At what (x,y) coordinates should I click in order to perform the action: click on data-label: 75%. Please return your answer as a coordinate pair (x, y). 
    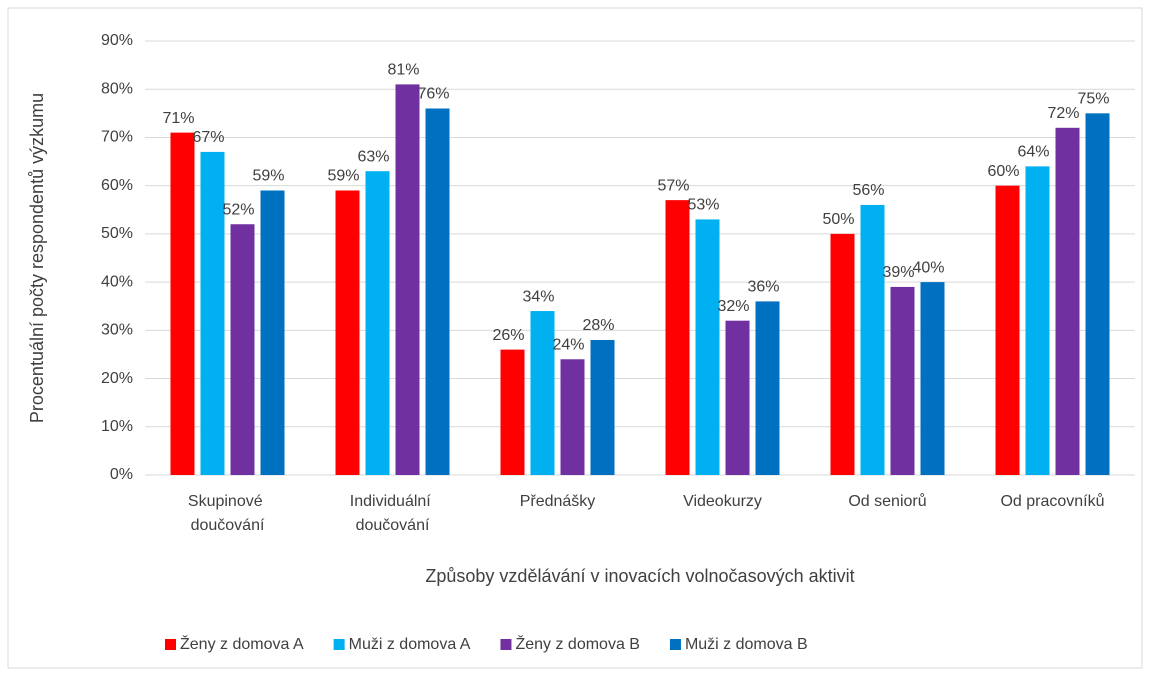
    Looking at the image, I should click on (1093, 99).